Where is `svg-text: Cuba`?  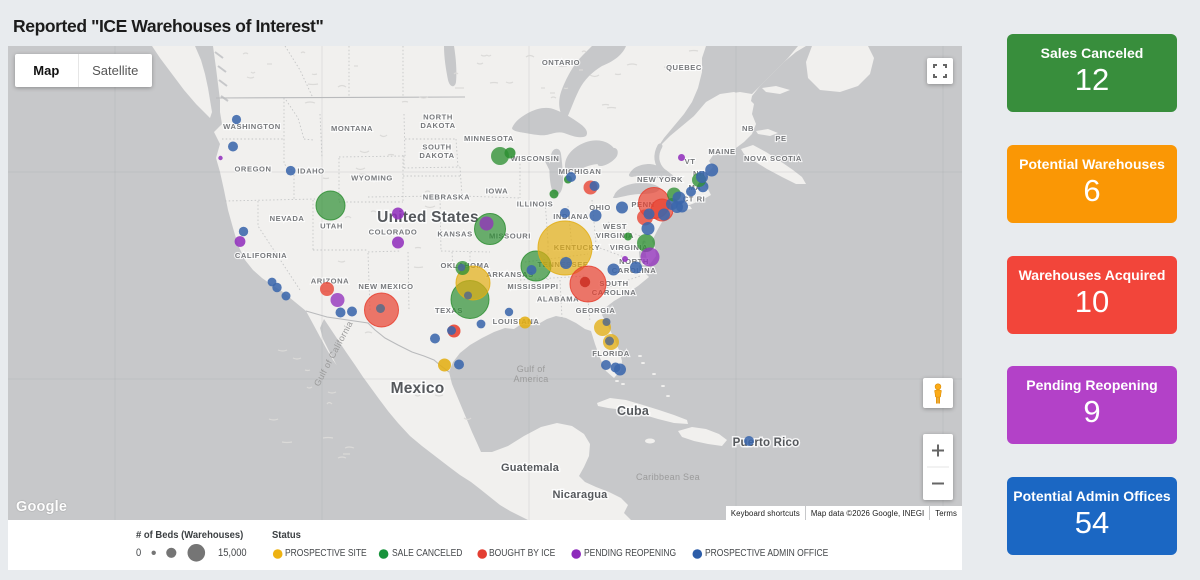 svg-text: Cuba is located at coordinates (633, 411).